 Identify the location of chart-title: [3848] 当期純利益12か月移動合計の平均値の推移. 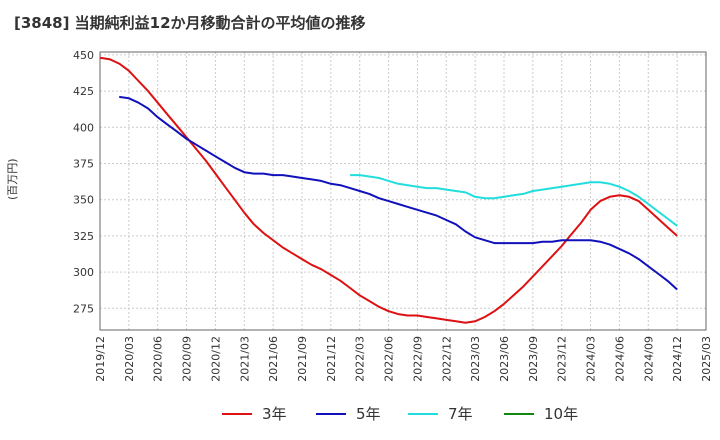
(190, 23).